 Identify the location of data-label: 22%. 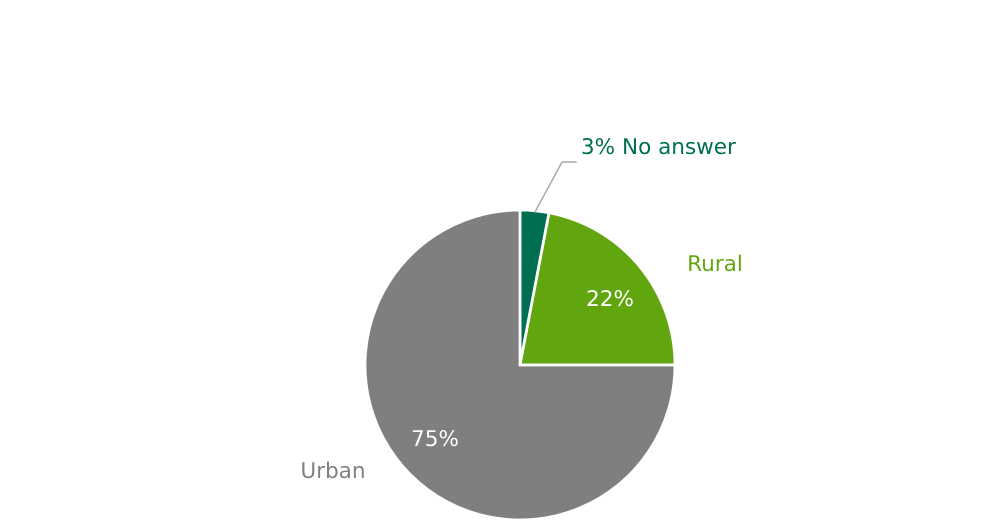
(610, 298).